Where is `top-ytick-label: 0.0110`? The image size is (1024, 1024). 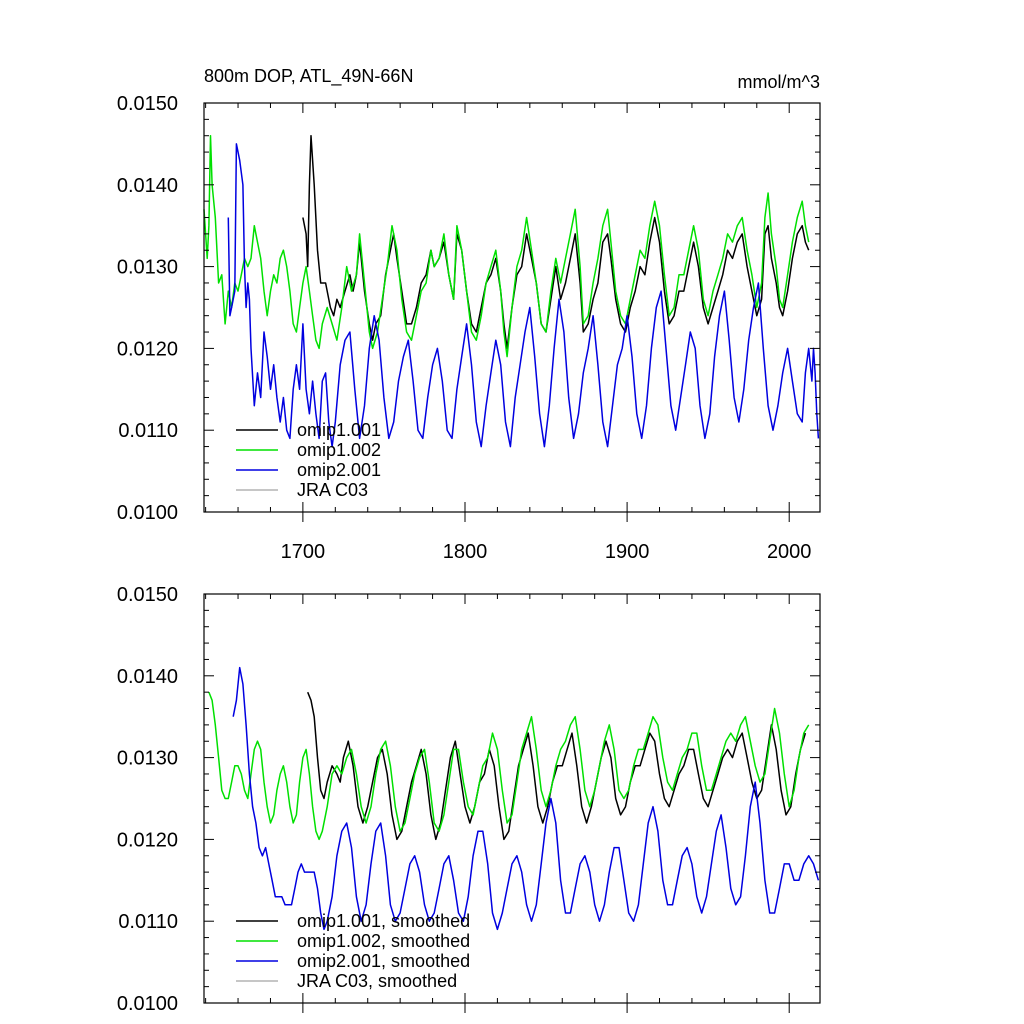
top-ytick-label: 0.0110 is located at coordinates (148, 431).